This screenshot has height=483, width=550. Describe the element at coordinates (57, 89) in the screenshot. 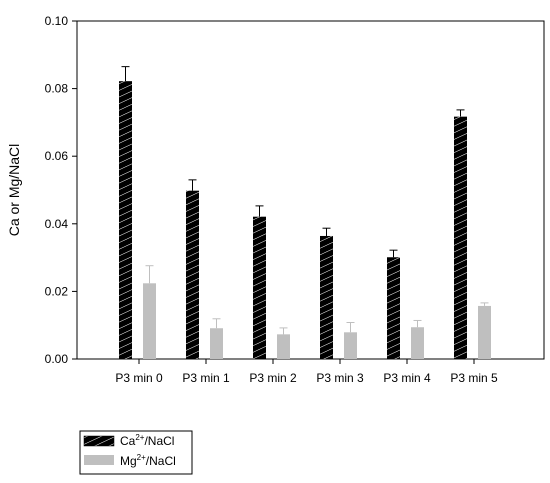

I see `y-tick-label: 0.08` at that location.